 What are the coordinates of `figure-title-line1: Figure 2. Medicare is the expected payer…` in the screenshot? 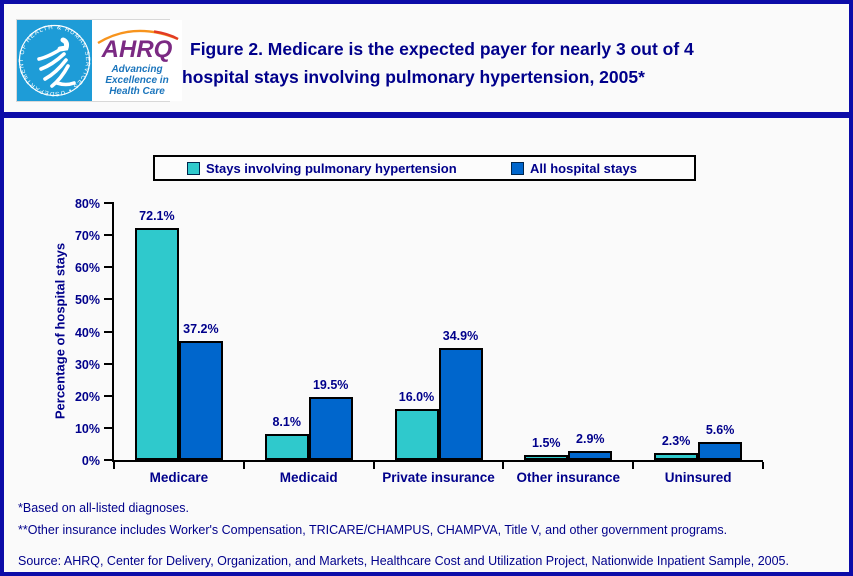 It's located at (442, 49).